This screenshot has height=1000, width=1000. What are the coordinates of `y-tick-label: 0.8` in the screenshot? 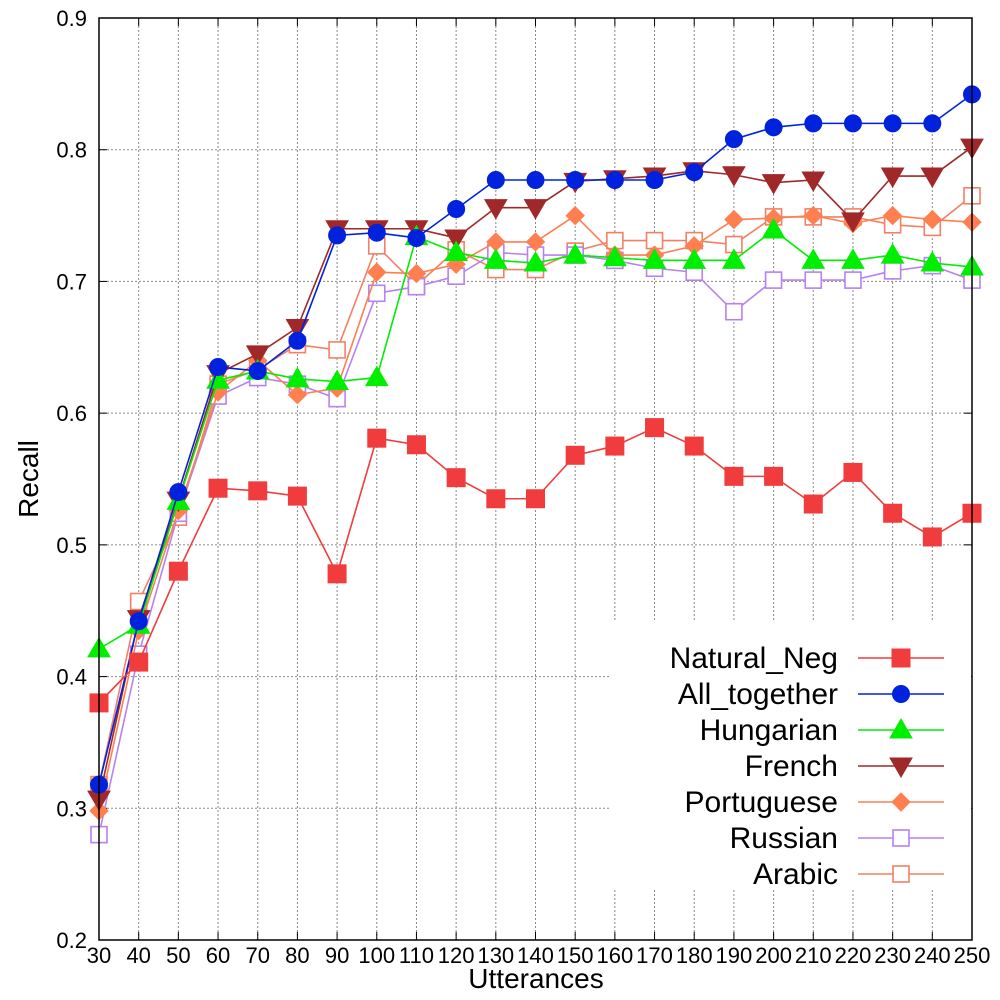 It's located at (71, 150).